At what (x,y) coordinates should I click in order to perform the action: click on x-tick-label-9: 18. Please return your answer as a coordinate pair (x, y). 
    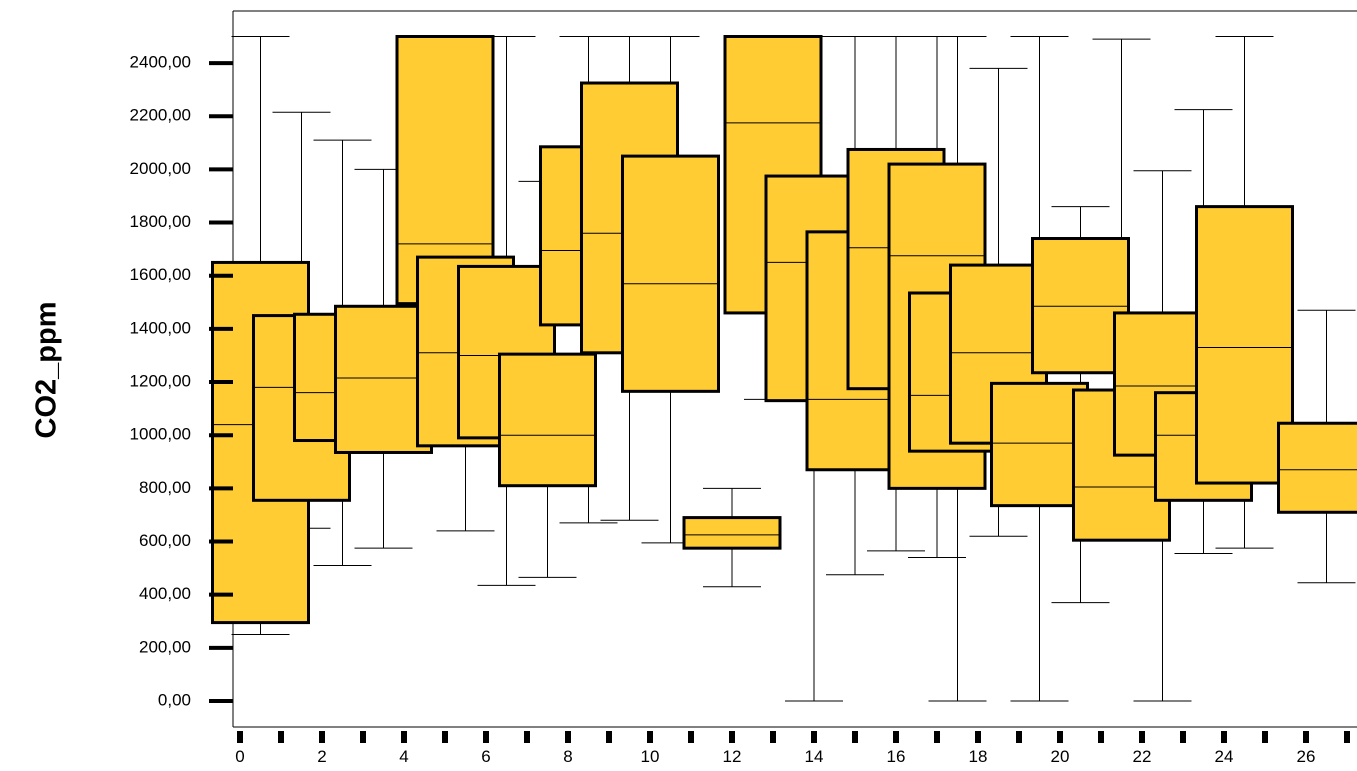
    Looking at the image, I should click on (978, 756).